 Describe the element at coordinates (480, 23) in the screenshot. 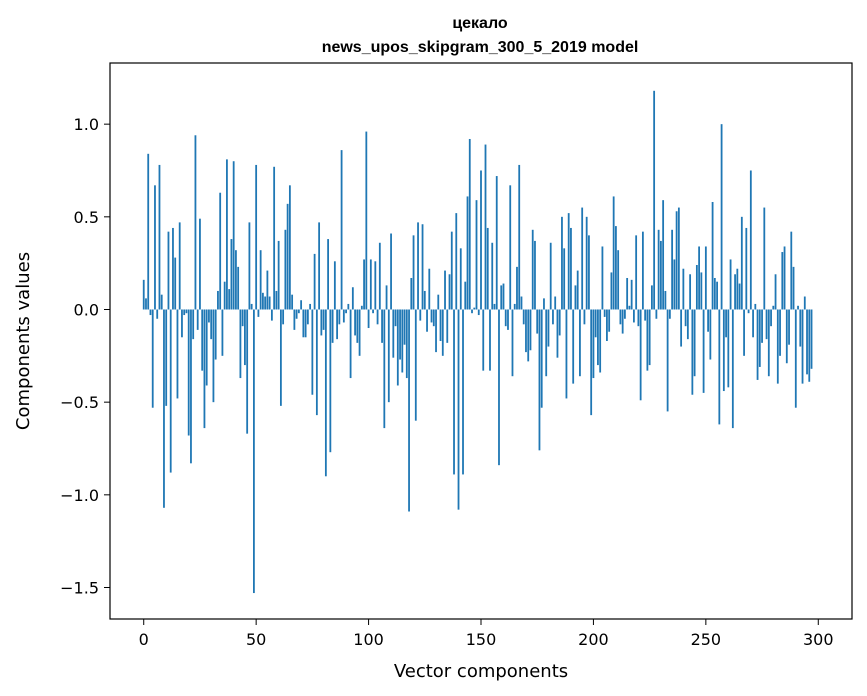

I see `chart-title-line-1: цекало` at that location.